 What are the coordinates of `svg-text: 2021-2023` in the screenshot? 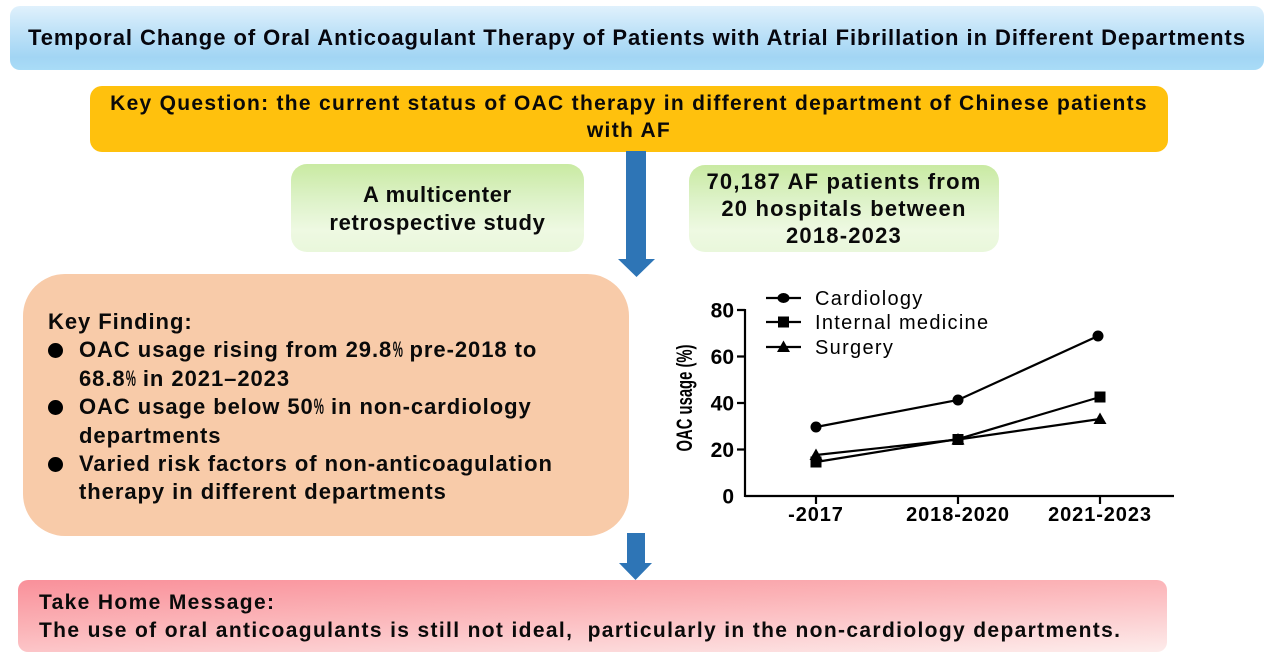 It's located at (1100, 515).